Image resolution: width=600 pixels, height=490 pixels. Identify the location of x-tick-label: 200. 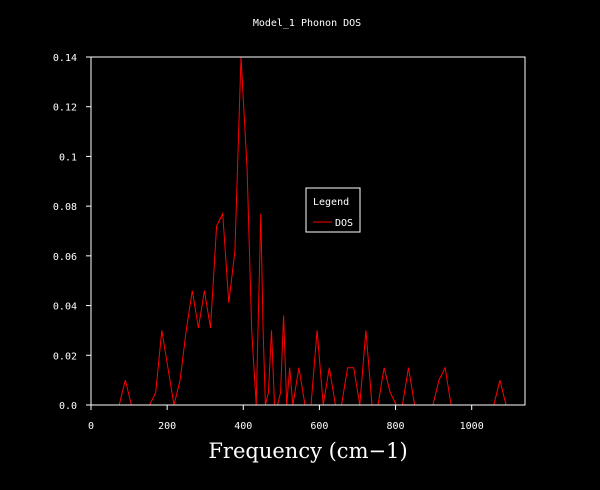
(167, 426).